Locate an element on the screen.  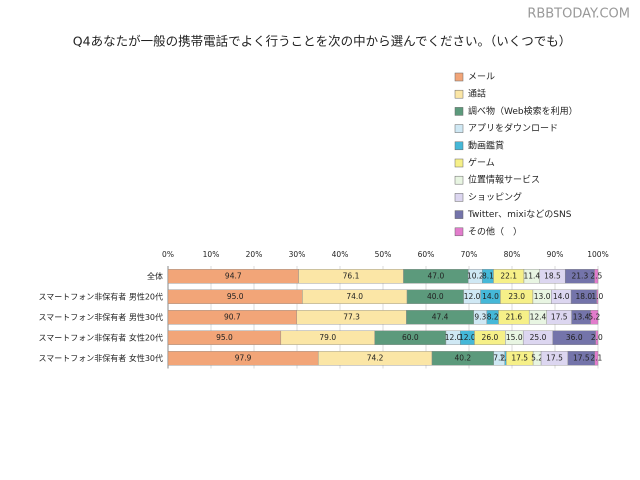
x-tick-label: 100% is located at coordinates (597, 254).